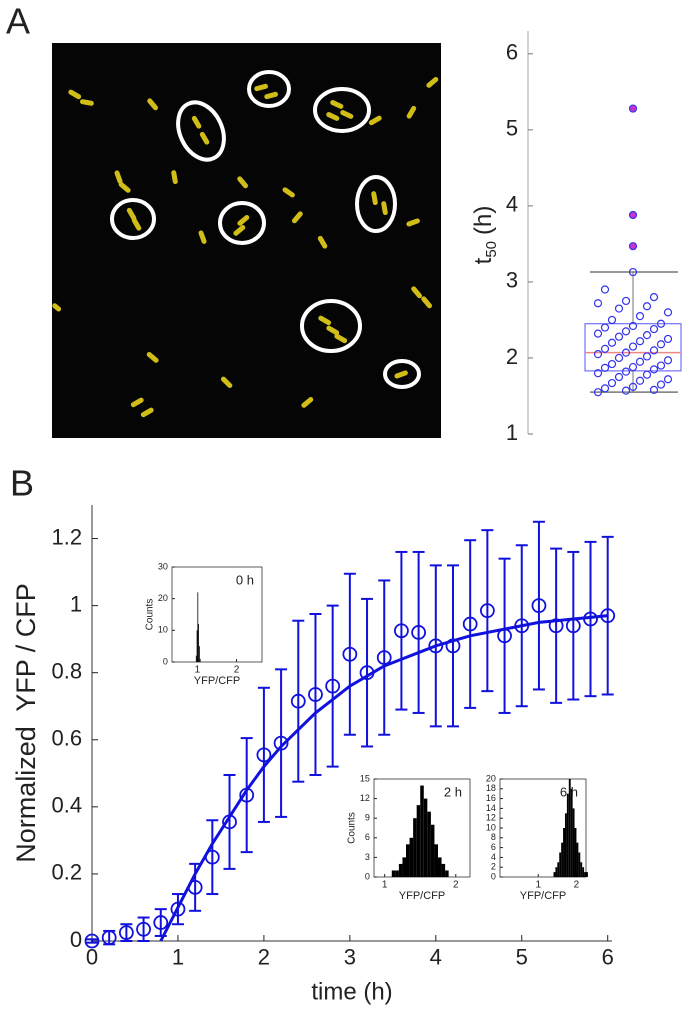 The height and width of the screenshot is (1013, 685). I want to click on y-label-sub: 50, so click(491, 249).